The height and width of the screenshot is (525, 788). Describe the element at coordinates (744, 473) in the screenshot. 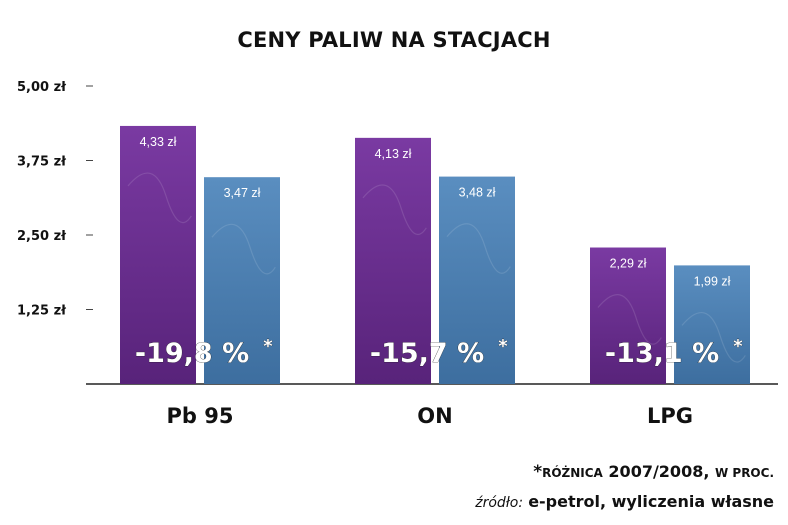

I see `footnote-text-2: W PROC.` at that location.